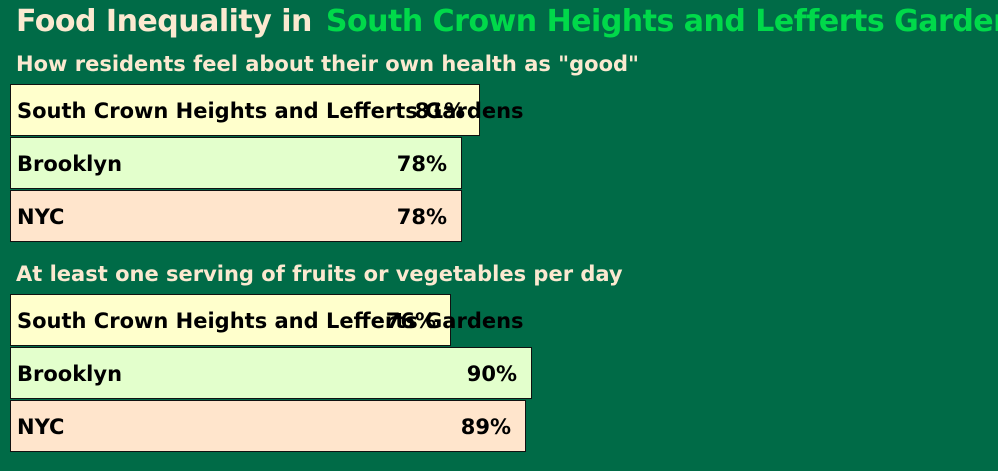 The image size is (998, 471). I want to click on bar-nyc: NYC 78%, so click(236, 216).